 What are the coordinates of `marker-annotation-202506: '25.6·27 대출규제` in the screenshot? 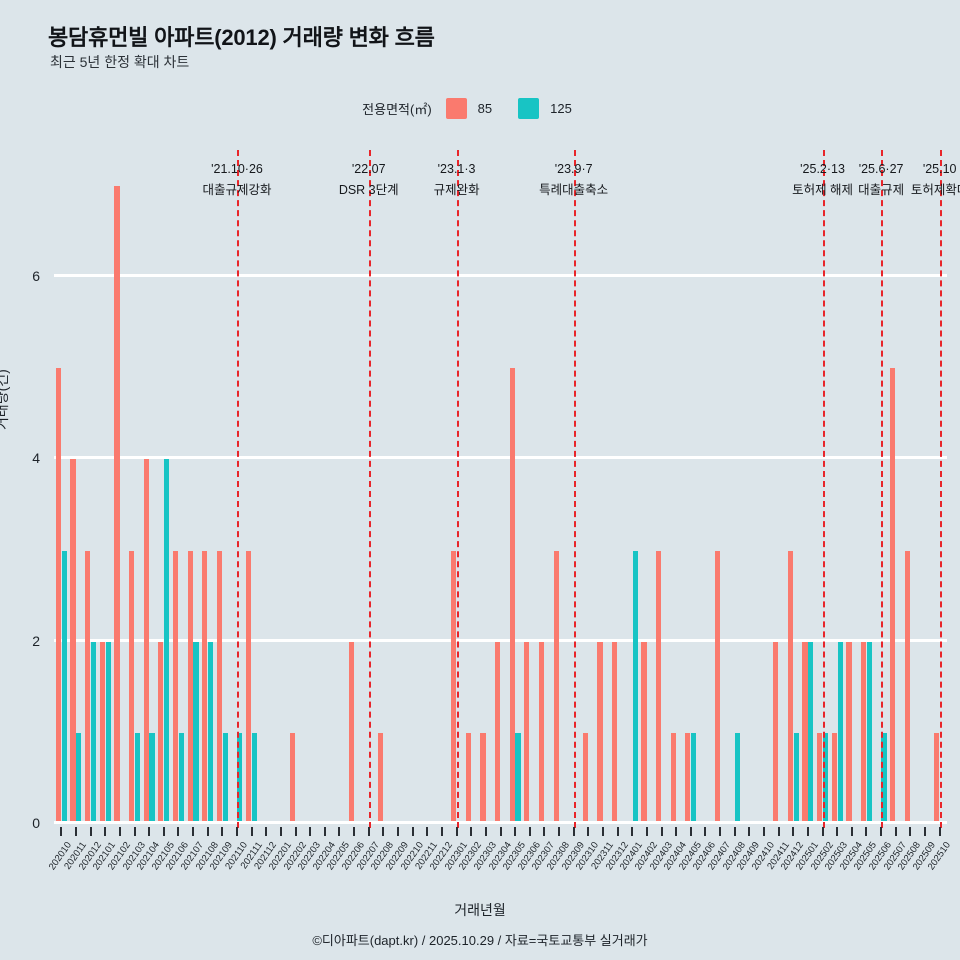 It's located at (881, 180).